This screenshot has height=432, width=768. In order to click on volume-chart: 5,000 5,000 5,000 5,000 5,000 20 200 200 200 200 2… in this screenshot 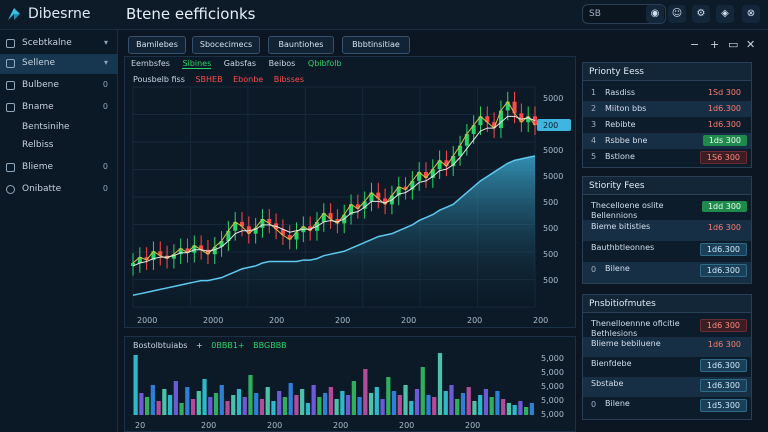, I will do `click(351, 384)`.